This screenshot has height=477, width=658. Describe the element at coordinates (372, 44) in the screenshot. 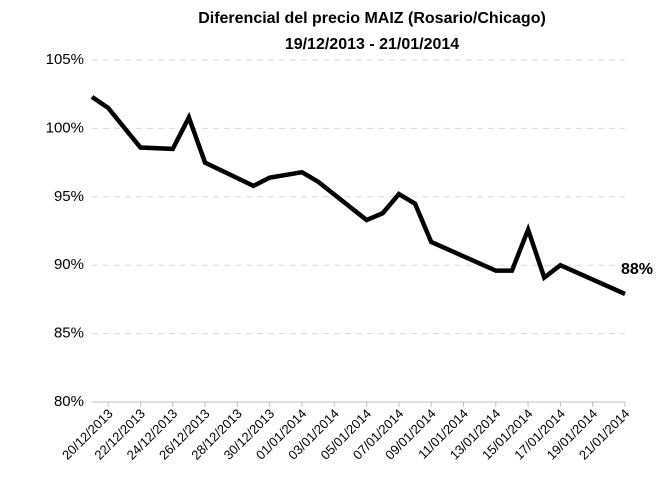

I see `chart-subtitle: 19/12/2013 - 21/01/2014` at that location.